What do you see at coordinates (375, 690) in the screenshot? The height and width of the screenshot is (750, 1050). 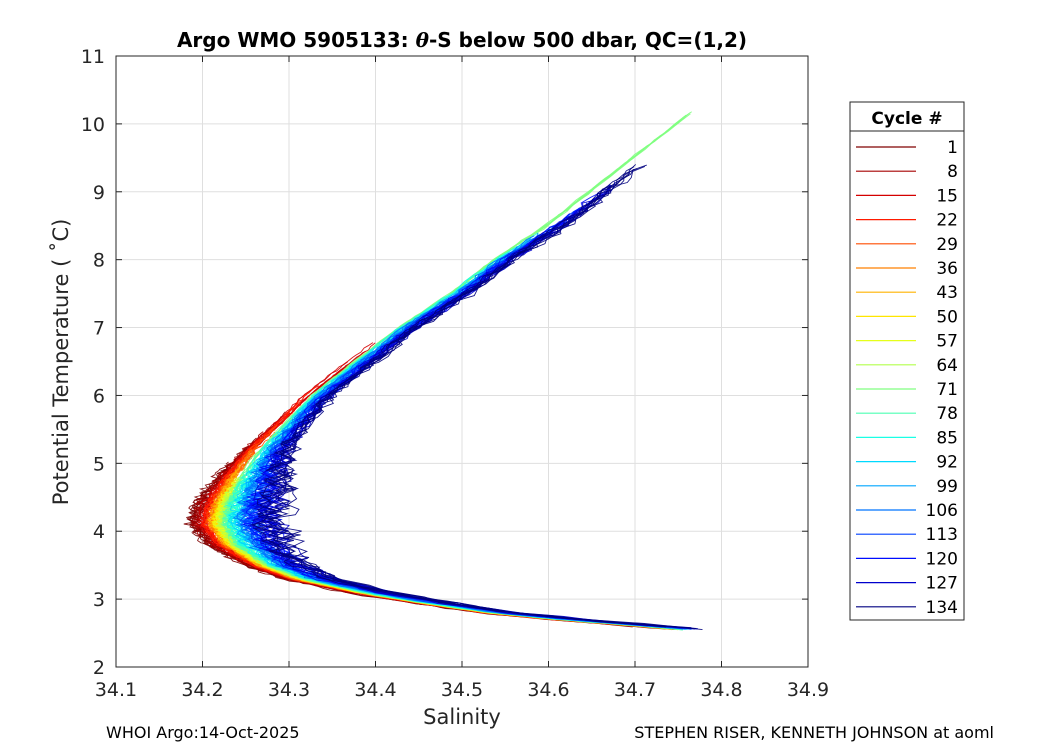 I see `x-tick-label: 34.4` at bounding box center [375, 690].